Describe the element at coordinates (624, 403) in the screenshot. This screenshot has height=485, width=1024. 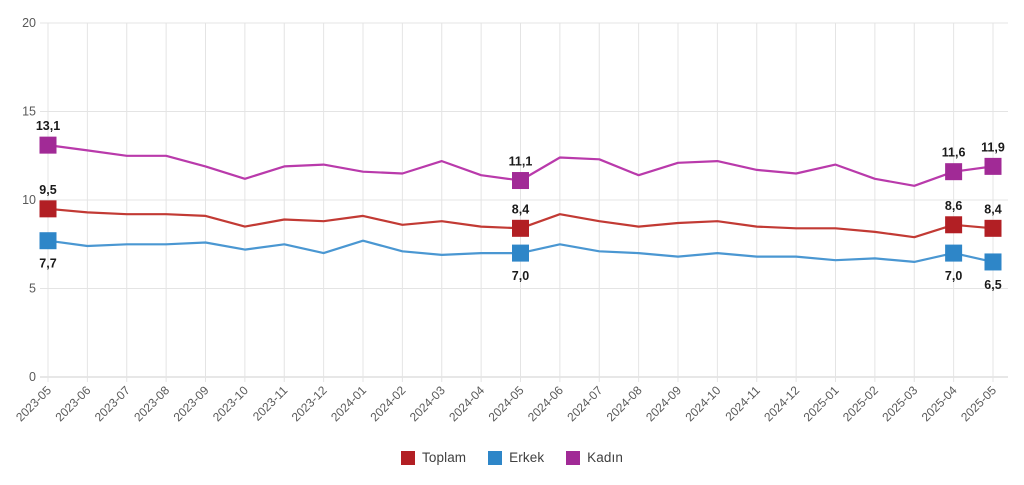
I see `x-axis-label: 2024-08` at that location.